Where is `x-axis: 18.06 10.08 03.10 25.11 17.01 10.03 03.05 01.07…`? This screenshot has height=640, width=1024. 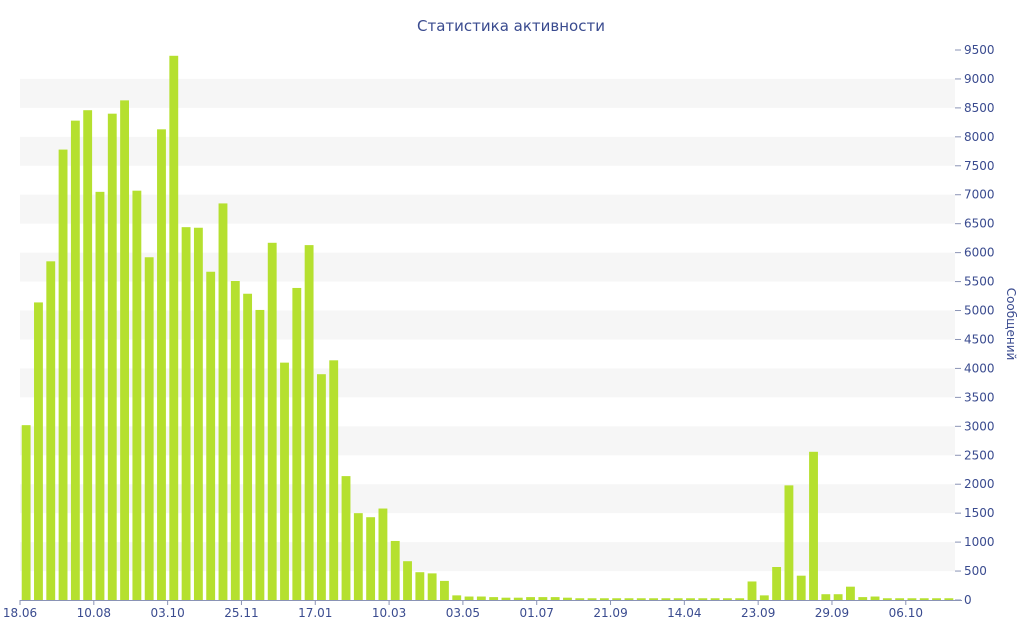
x-axis: 18.06 10.08 03.10 25.11 17.01 10.03 03.05 01.07… is located at coordinates (463, 610).